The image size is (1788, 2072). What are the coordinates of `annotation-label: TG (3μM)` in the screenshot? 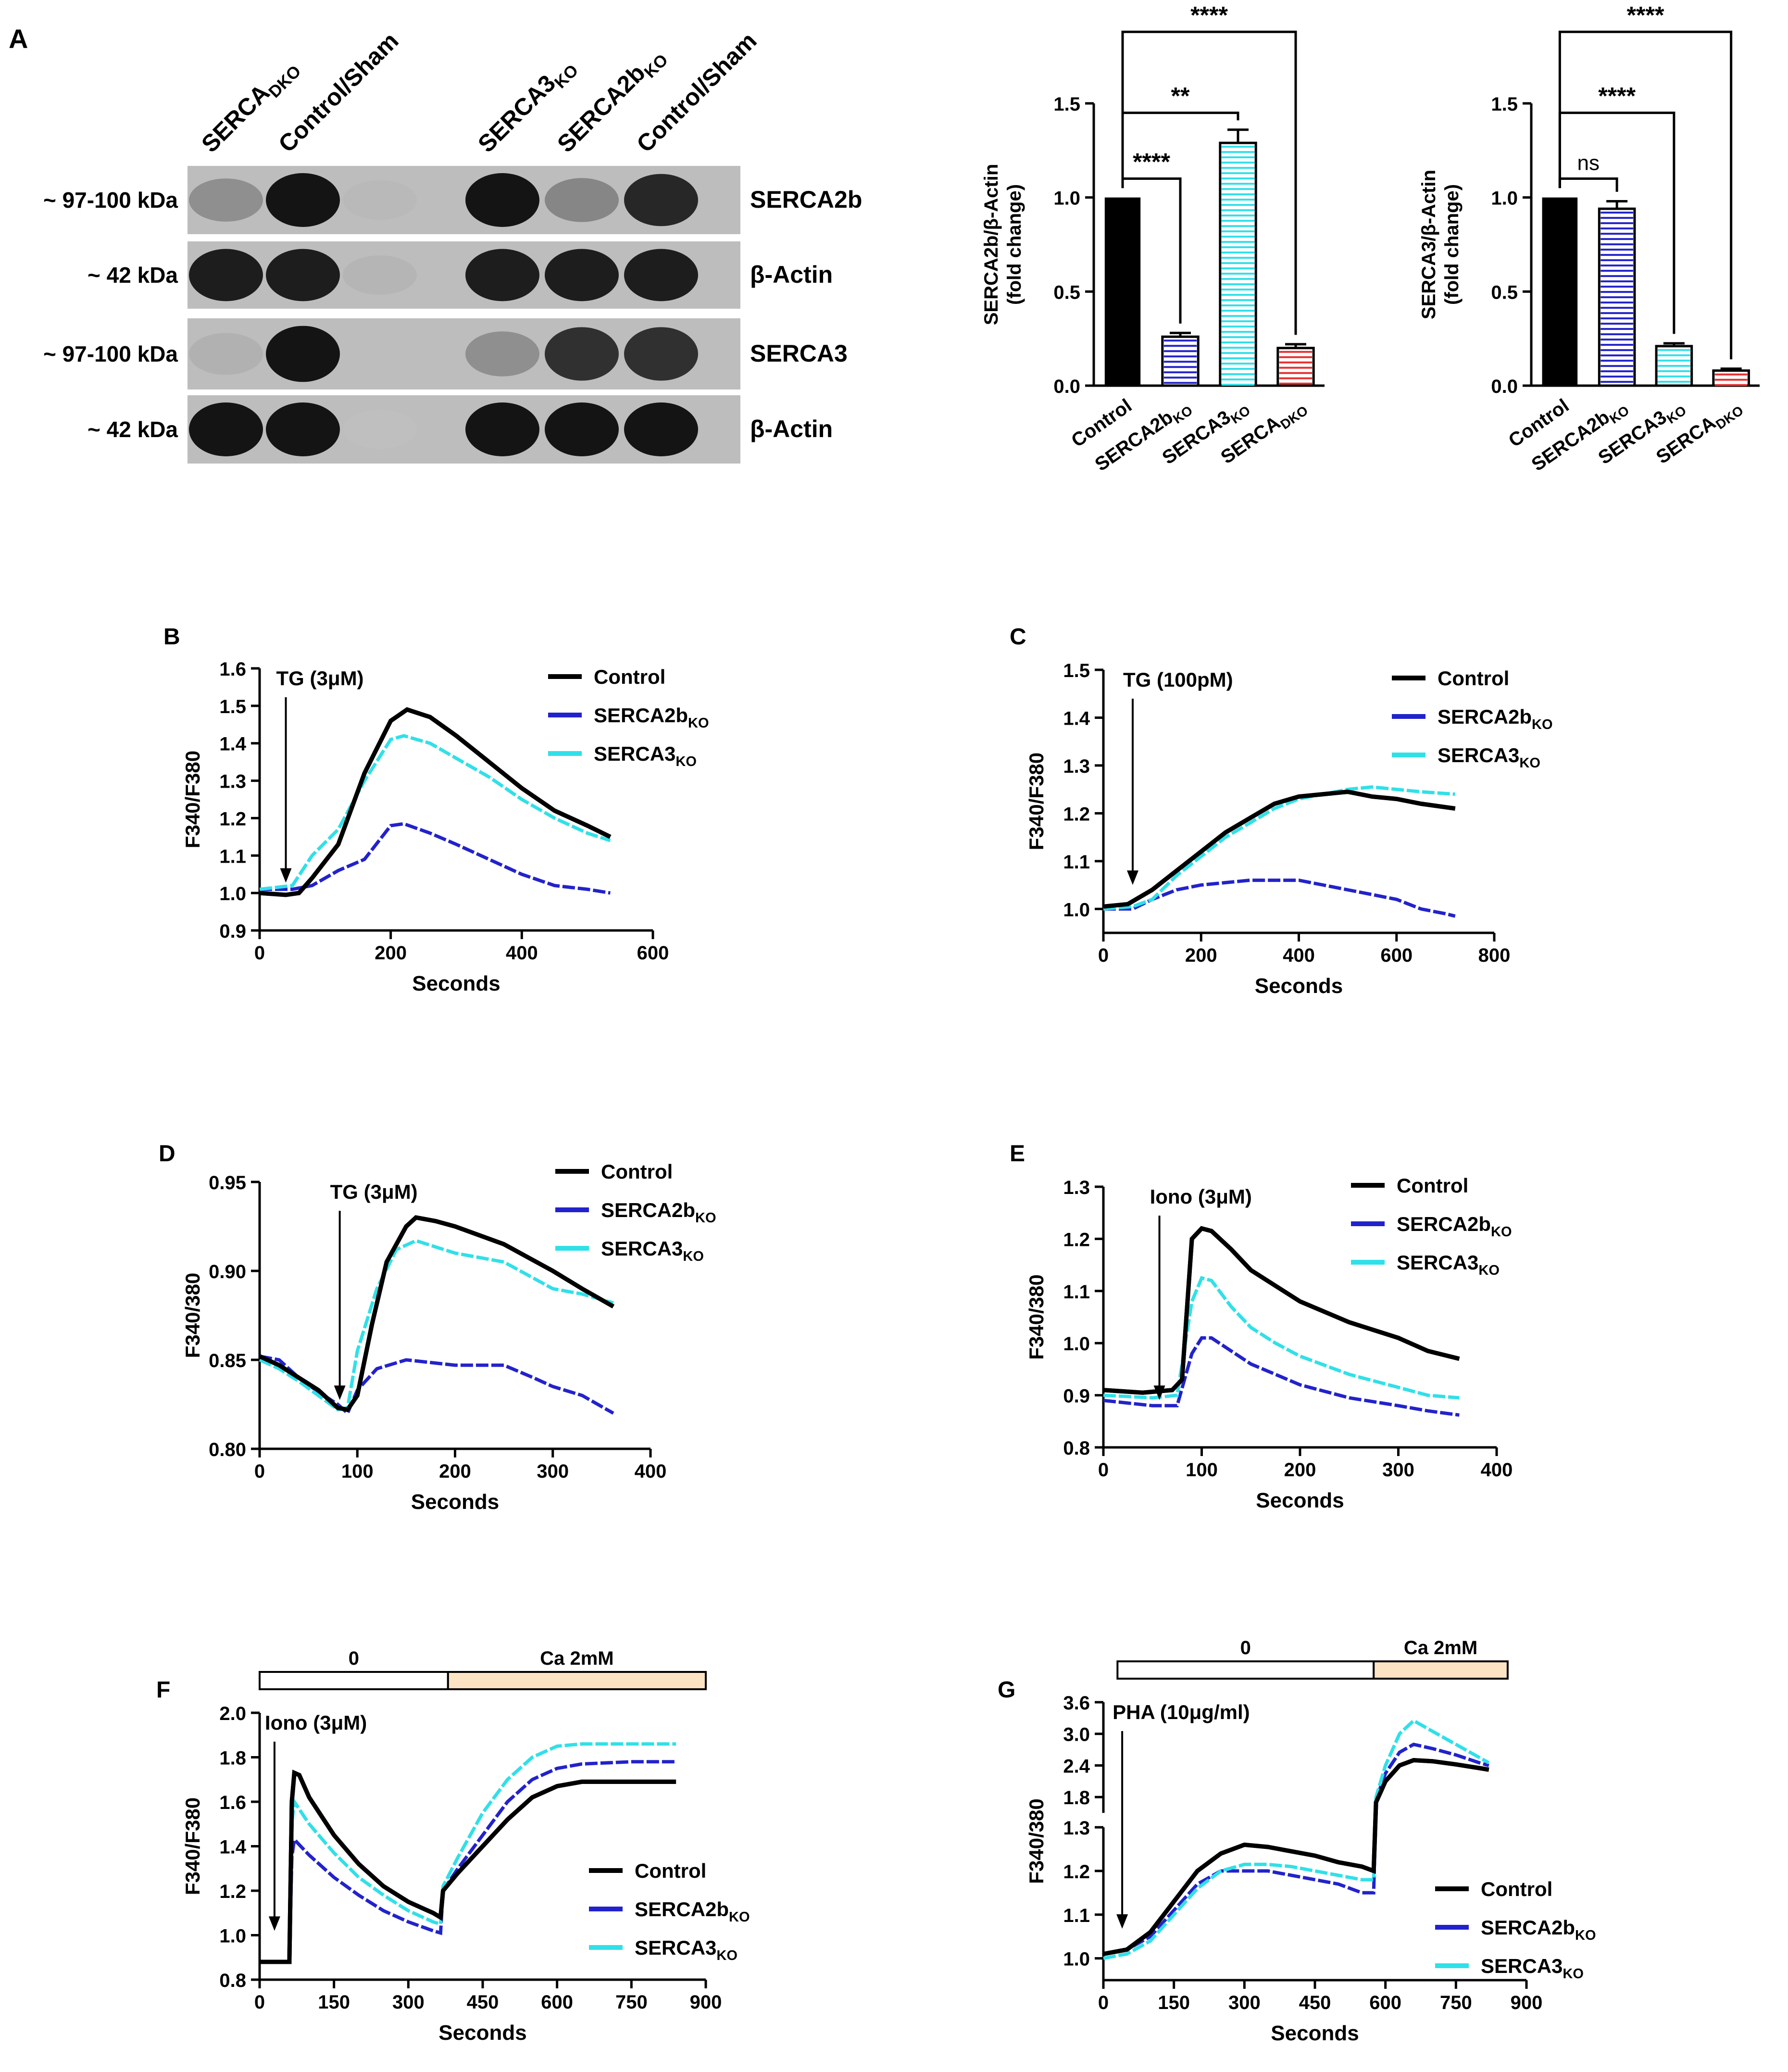 It's located at (374, 1191).